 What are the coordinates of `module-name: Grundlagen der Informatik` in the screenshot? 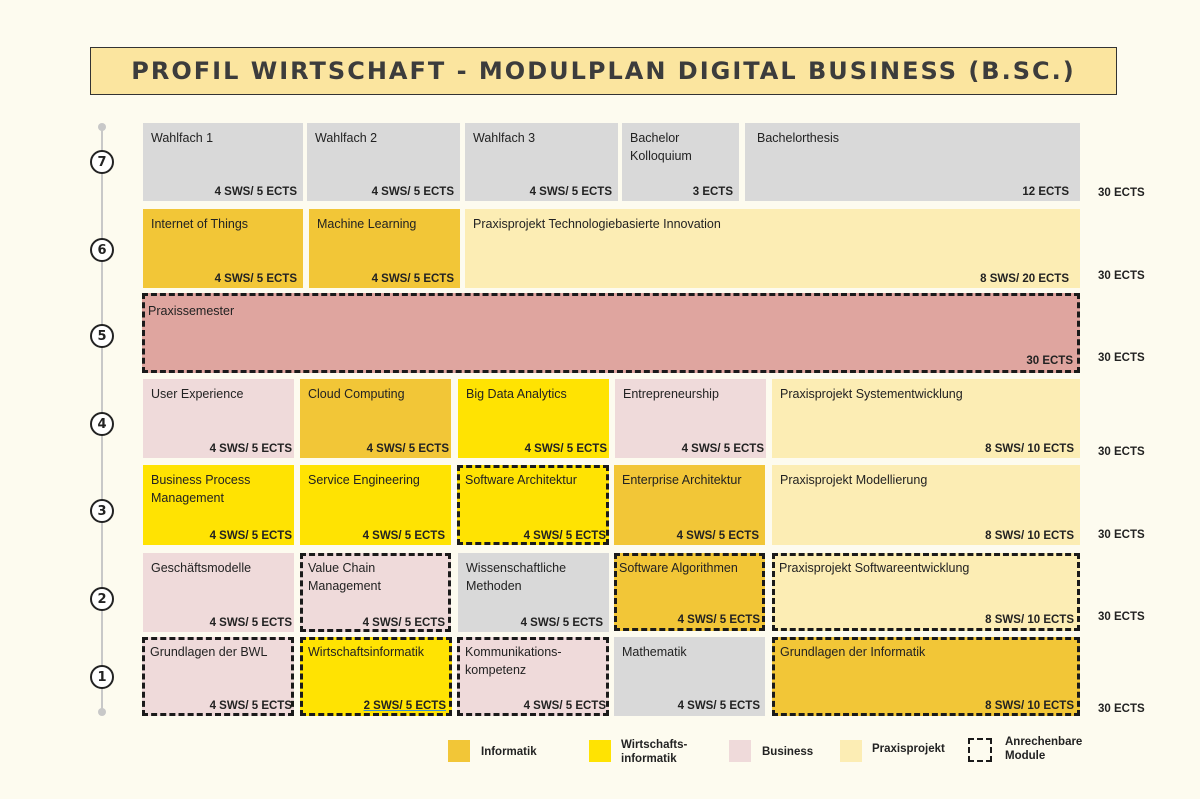 It's located at (853, 652).